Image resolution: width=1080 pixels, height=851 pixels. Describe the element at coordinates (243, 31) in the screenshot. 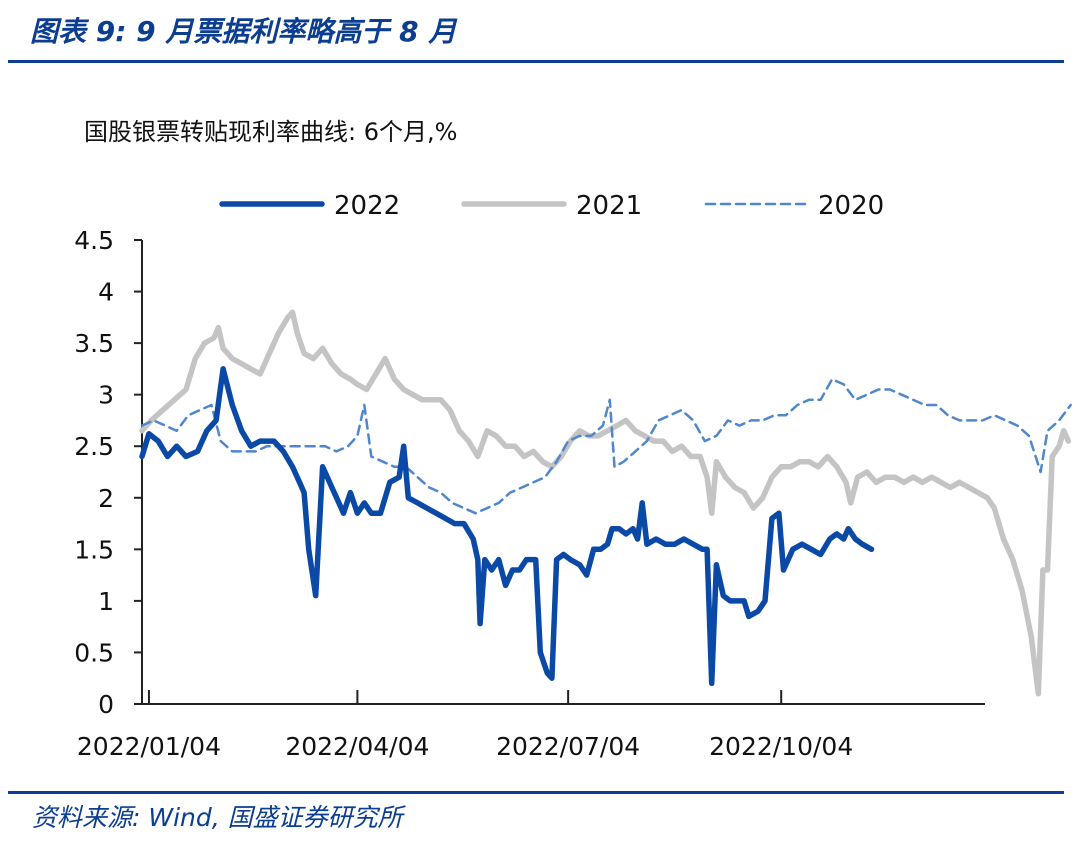

I see `figure-title: 图表 9: 9 月票据利率略高于 8 月` at that location.